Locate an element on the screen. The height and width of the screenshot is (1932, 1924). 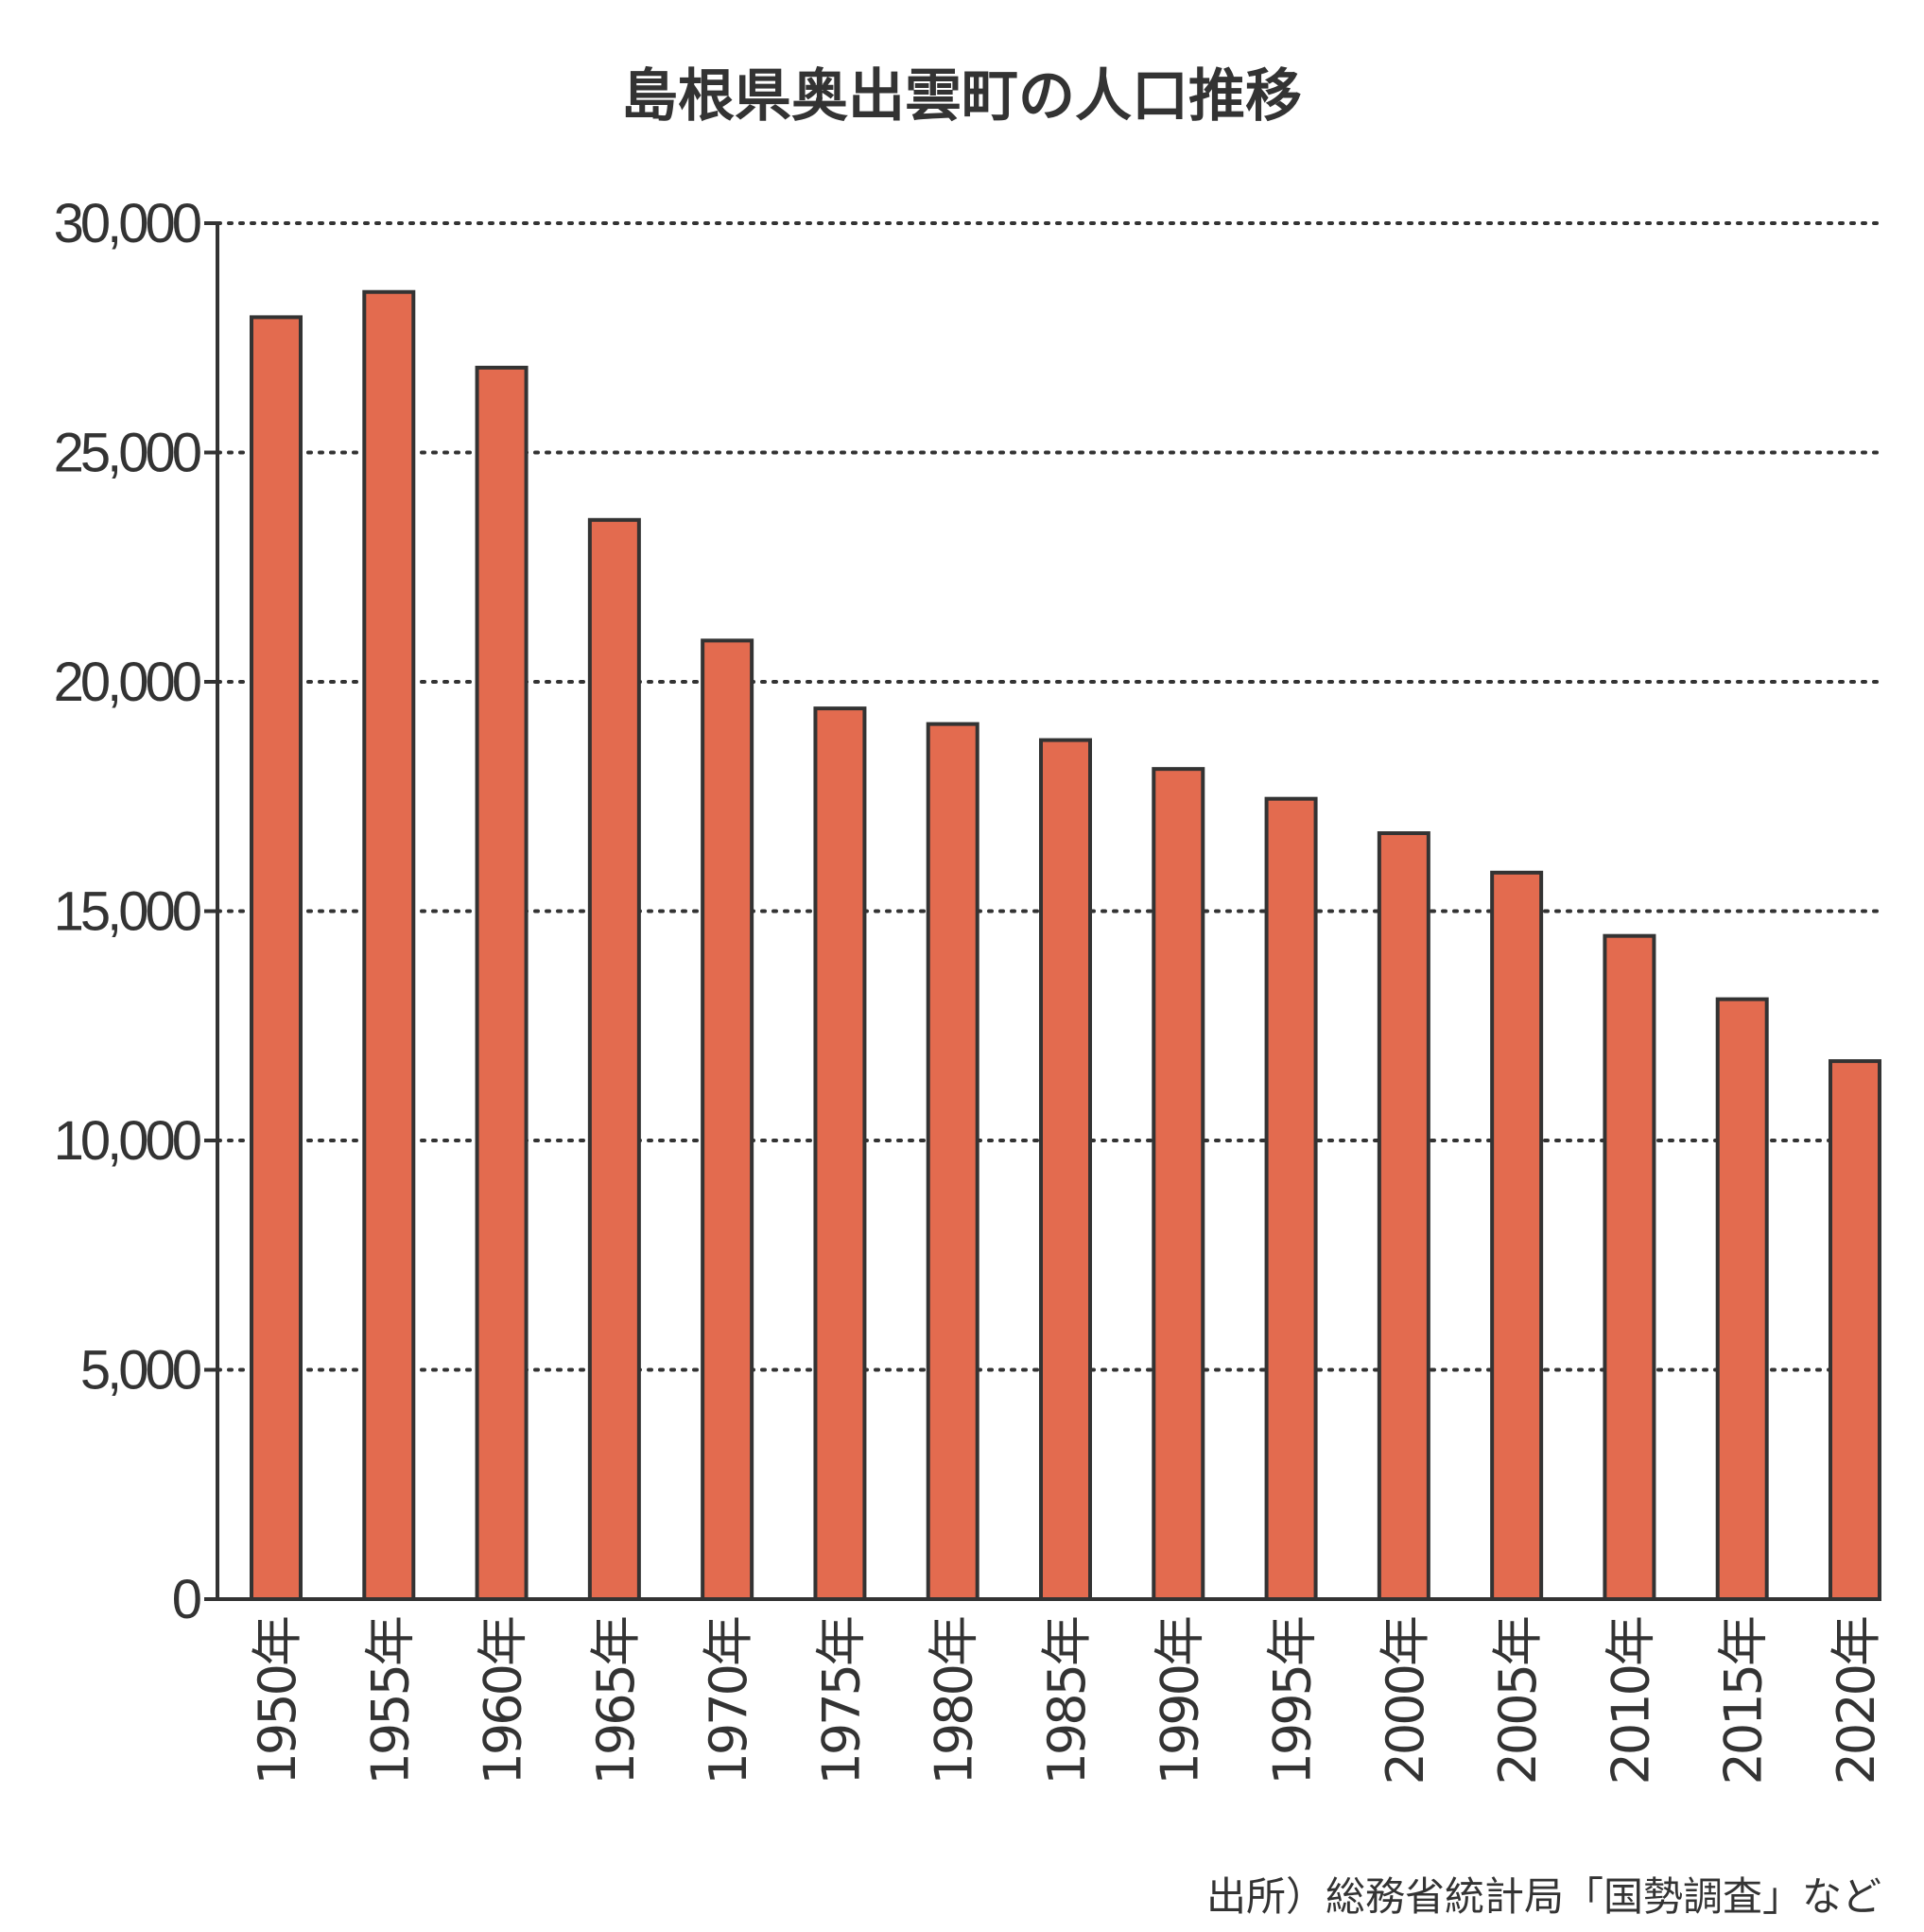
x-tick-label: 1960年 is located at coordinates (503, 1700).